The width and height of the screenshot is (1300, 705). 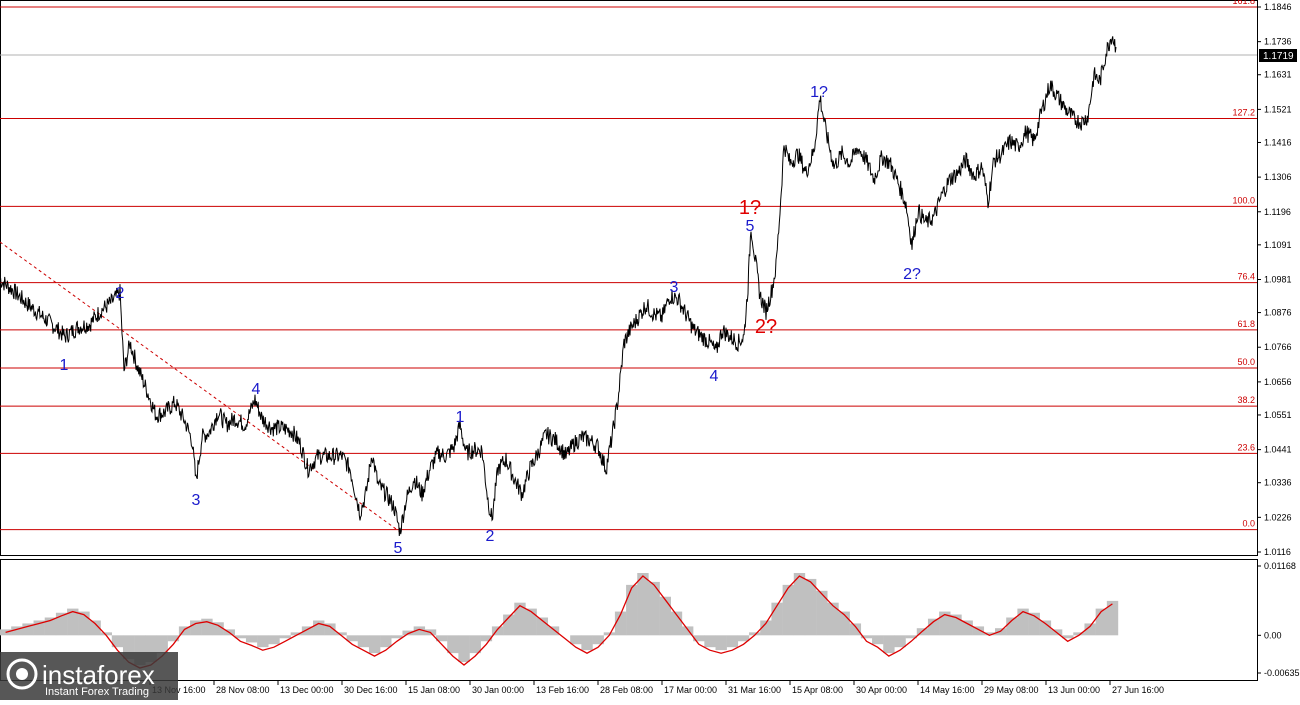 What do you see at coordinates (371, 690) in the screenshot?
I see `time-tick-label: 30 Dec 16:00` at bounding box center [371, 690].